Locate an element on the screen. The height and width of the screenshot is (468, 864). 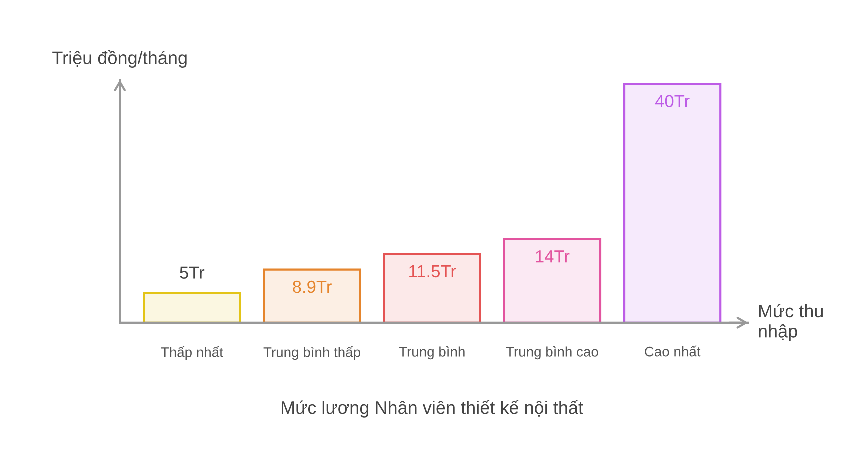
x-tick-label: Cao nhất is located at coordinates (673, 351).